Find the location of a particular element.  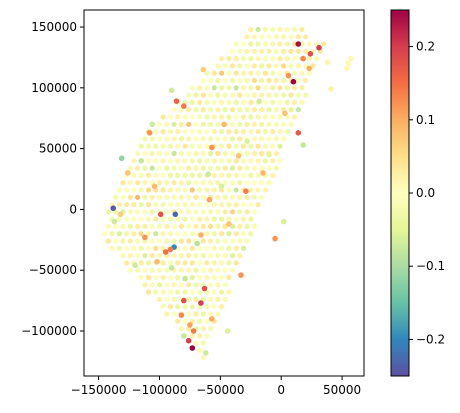

y-axis: −100000 −50000 0 50000 100000 150000 is located at coordinates (52, 179).